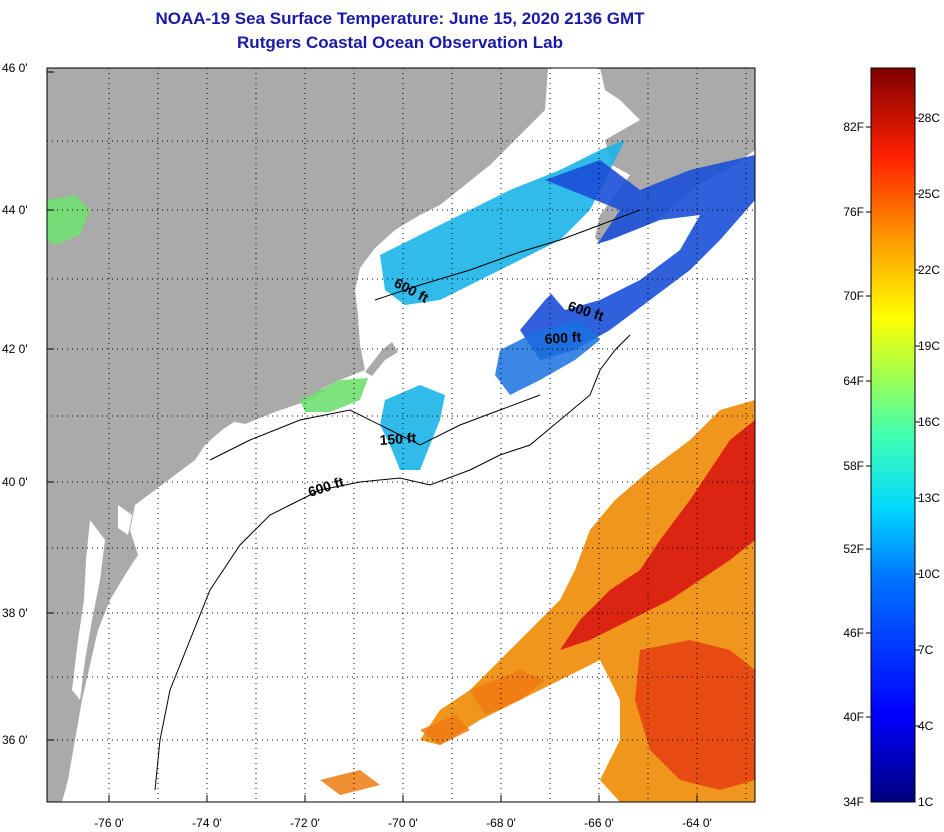 The width and height of the screenshot is (944, 832). What do you see at coordinates (15, 482) in the screenshot?
I see `lat-label-40: 40 0'` at bounding box center [15, 482].